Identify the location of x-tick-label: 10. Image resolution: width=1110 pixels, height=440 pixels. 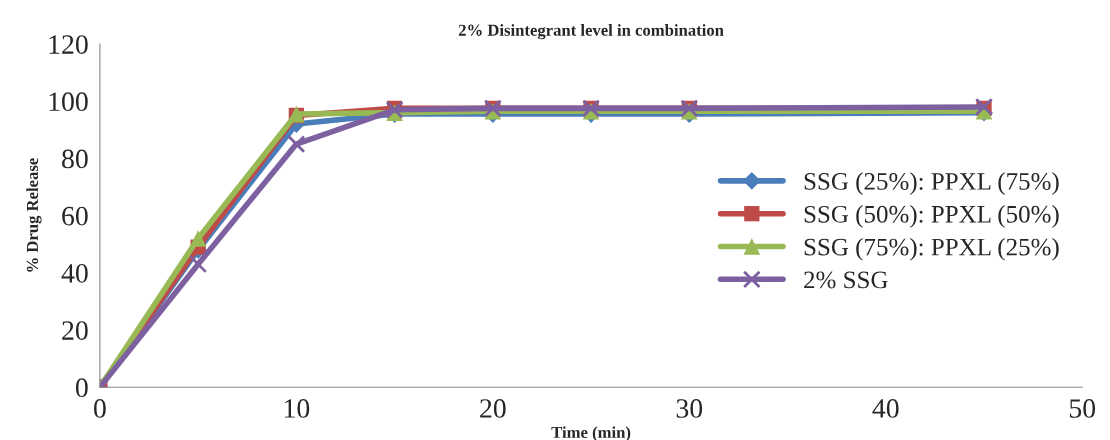
(297, 408).